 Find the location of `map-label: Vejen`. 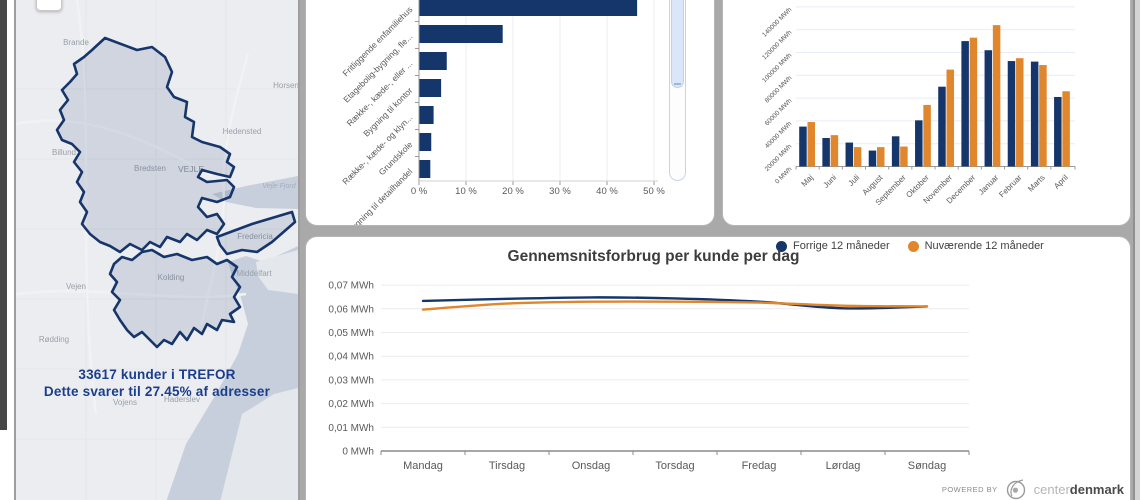

map-label: Vejen is located at coordinates (76, 286).